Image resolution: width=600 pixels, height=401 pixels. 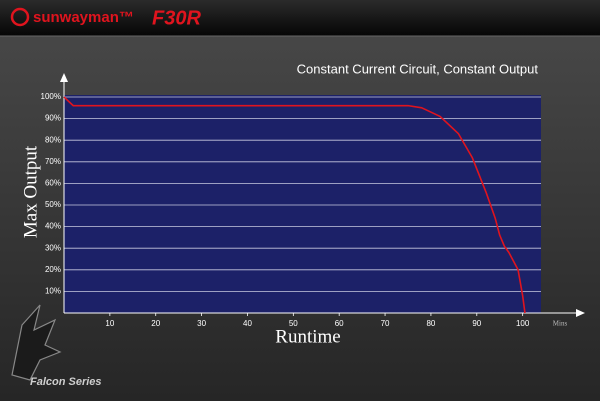 I want to click on model-name: F30R, so click(x=176, y=18).